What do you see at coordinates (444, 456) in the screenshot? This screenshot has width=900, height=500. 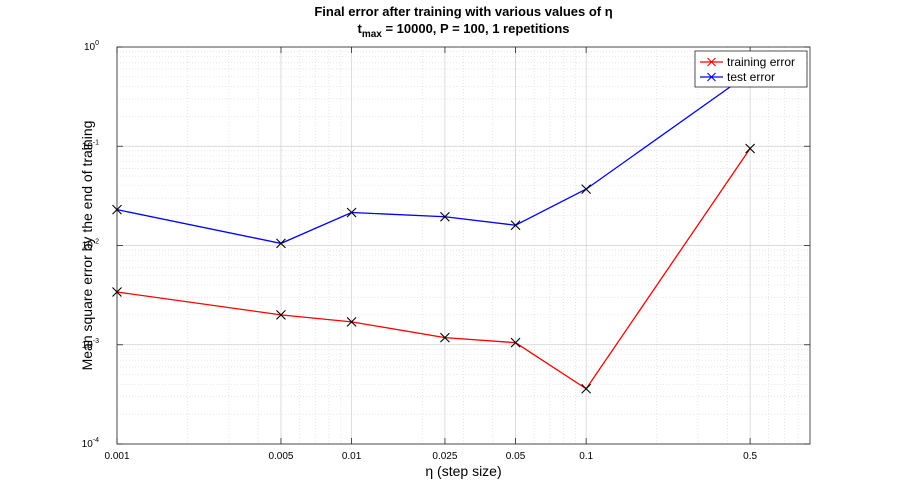 I see `x-tick-label: 0.025` at bounding box center [444, 456].